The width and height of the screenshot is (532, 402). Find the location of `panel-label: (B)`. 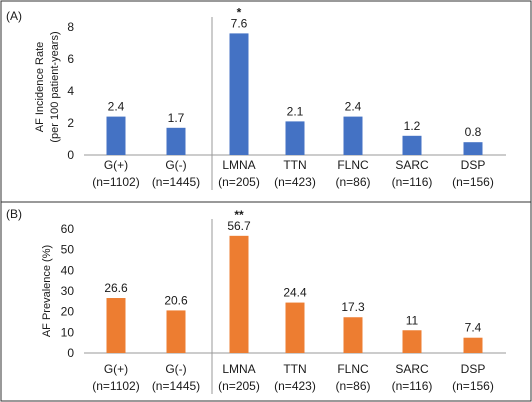

panel-label: (B) is located at coordinates (14, 214).